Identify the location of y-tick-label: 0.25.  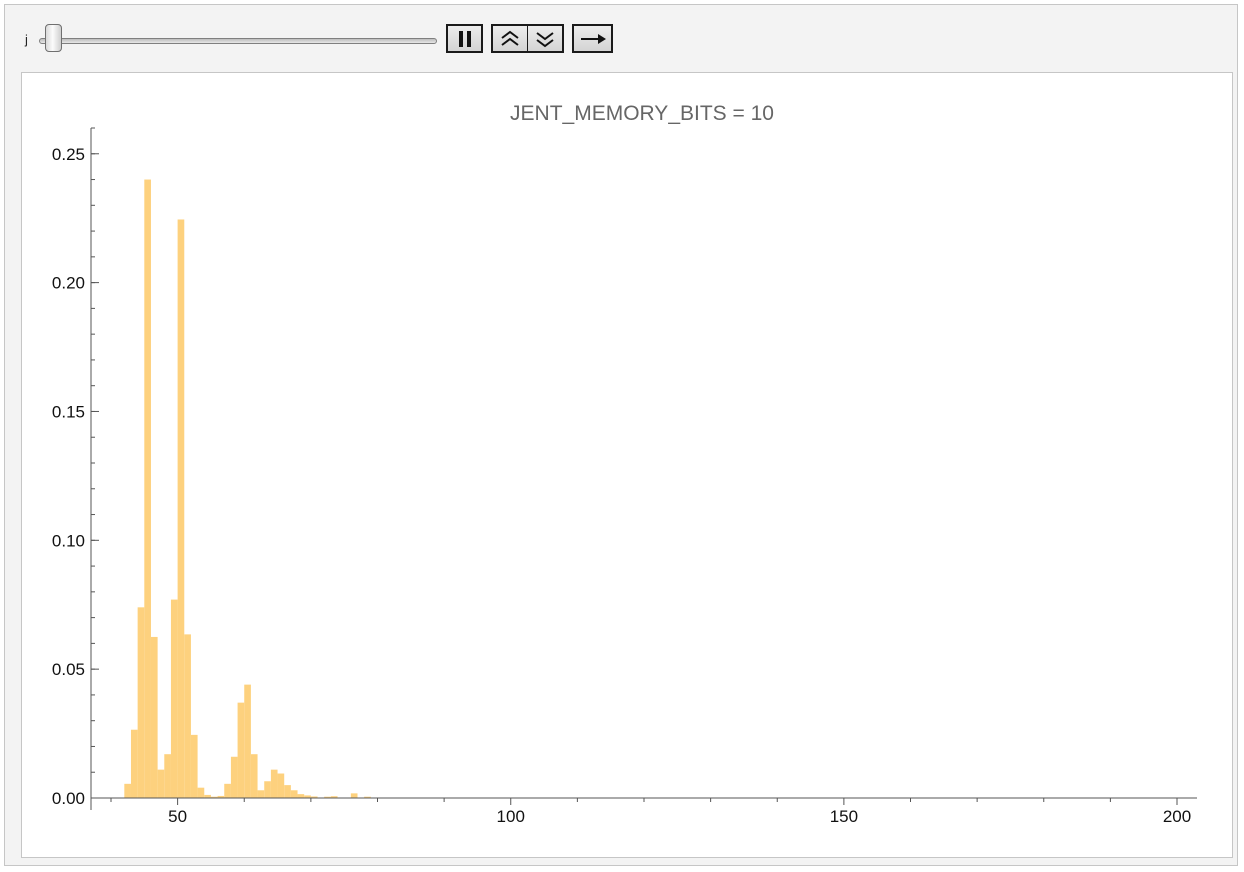
(68, 154).